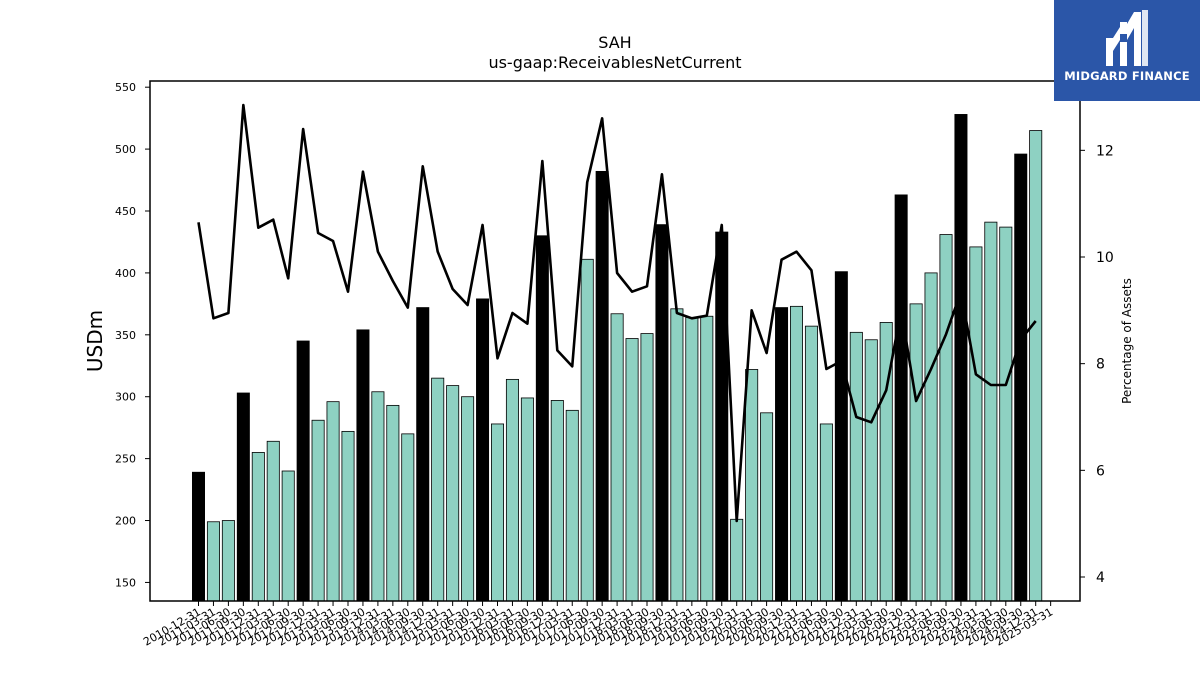 The image size is (1200, 675). I want to click on logo: MIDGARD FINANCE, so click(1127, 50).